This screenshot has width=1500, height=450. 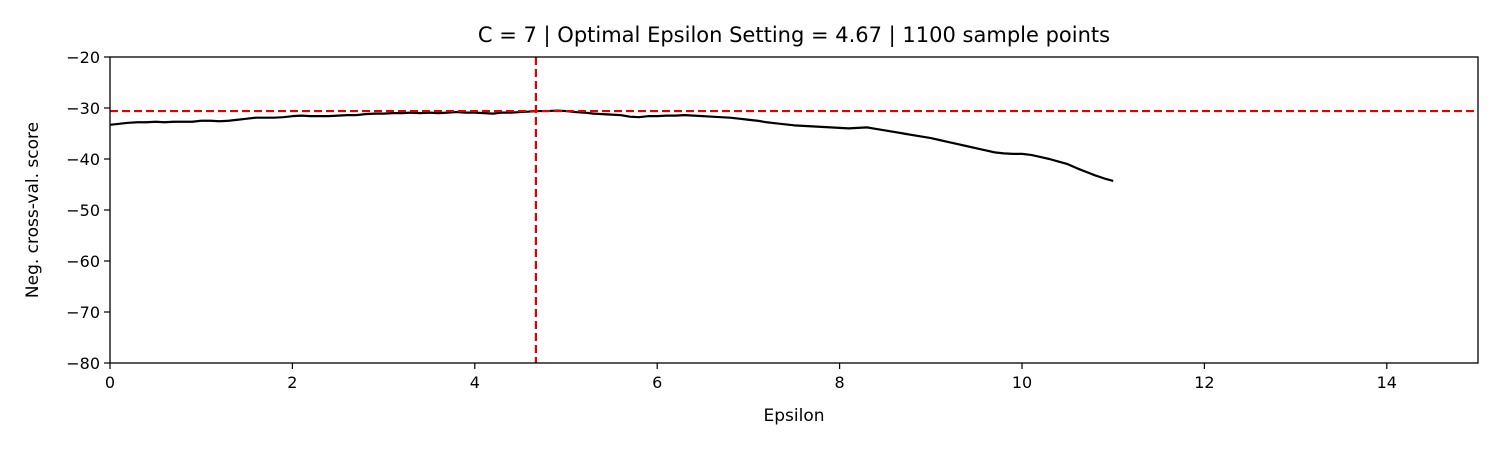 I want to click on y-axis-label: Neg. cross-val. score, so click(x=33, y=210).